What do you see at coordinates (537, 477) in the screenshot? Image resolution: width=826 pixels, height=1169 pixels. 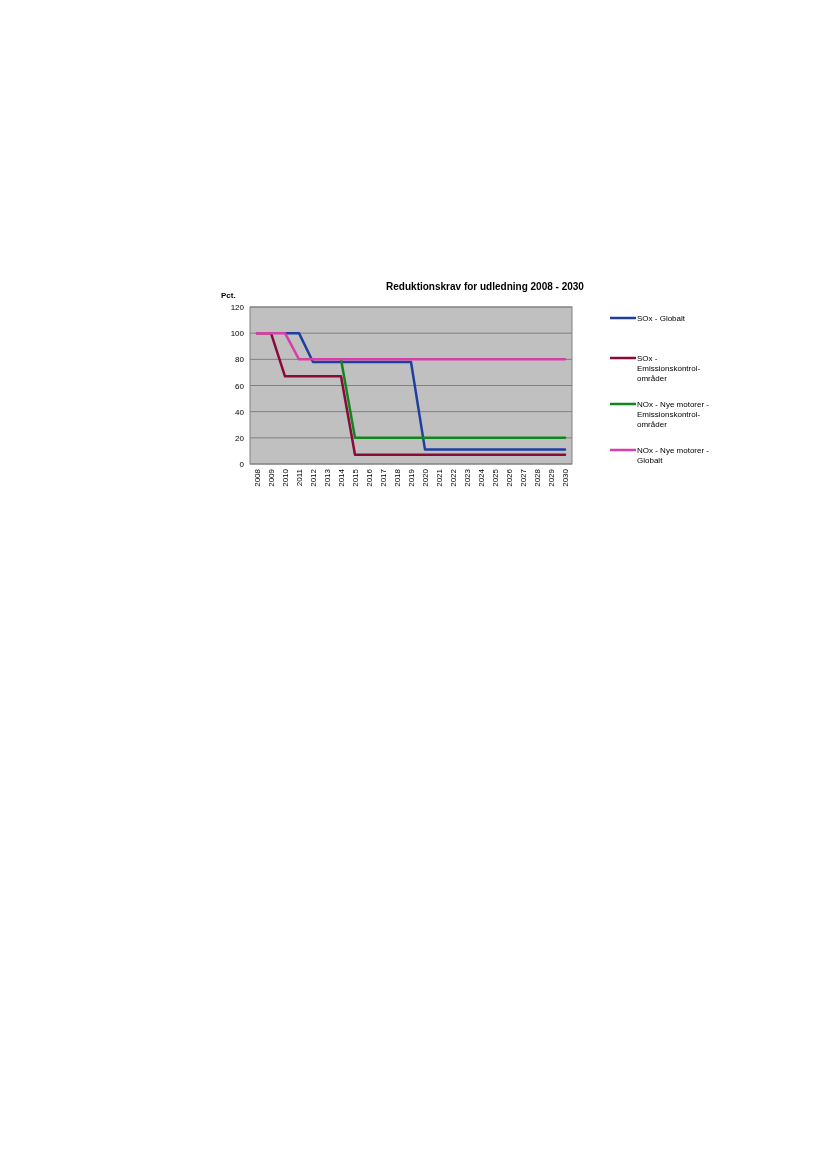 I see `x-tick-label: 2028` at bounding box center [537, 477].